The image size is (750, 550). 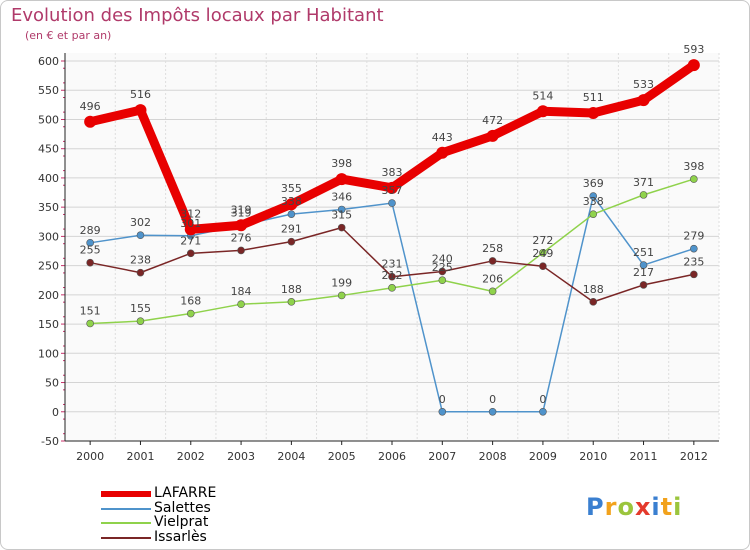 I want to click on logo-letter-t: t, so click(x=667, y=507).